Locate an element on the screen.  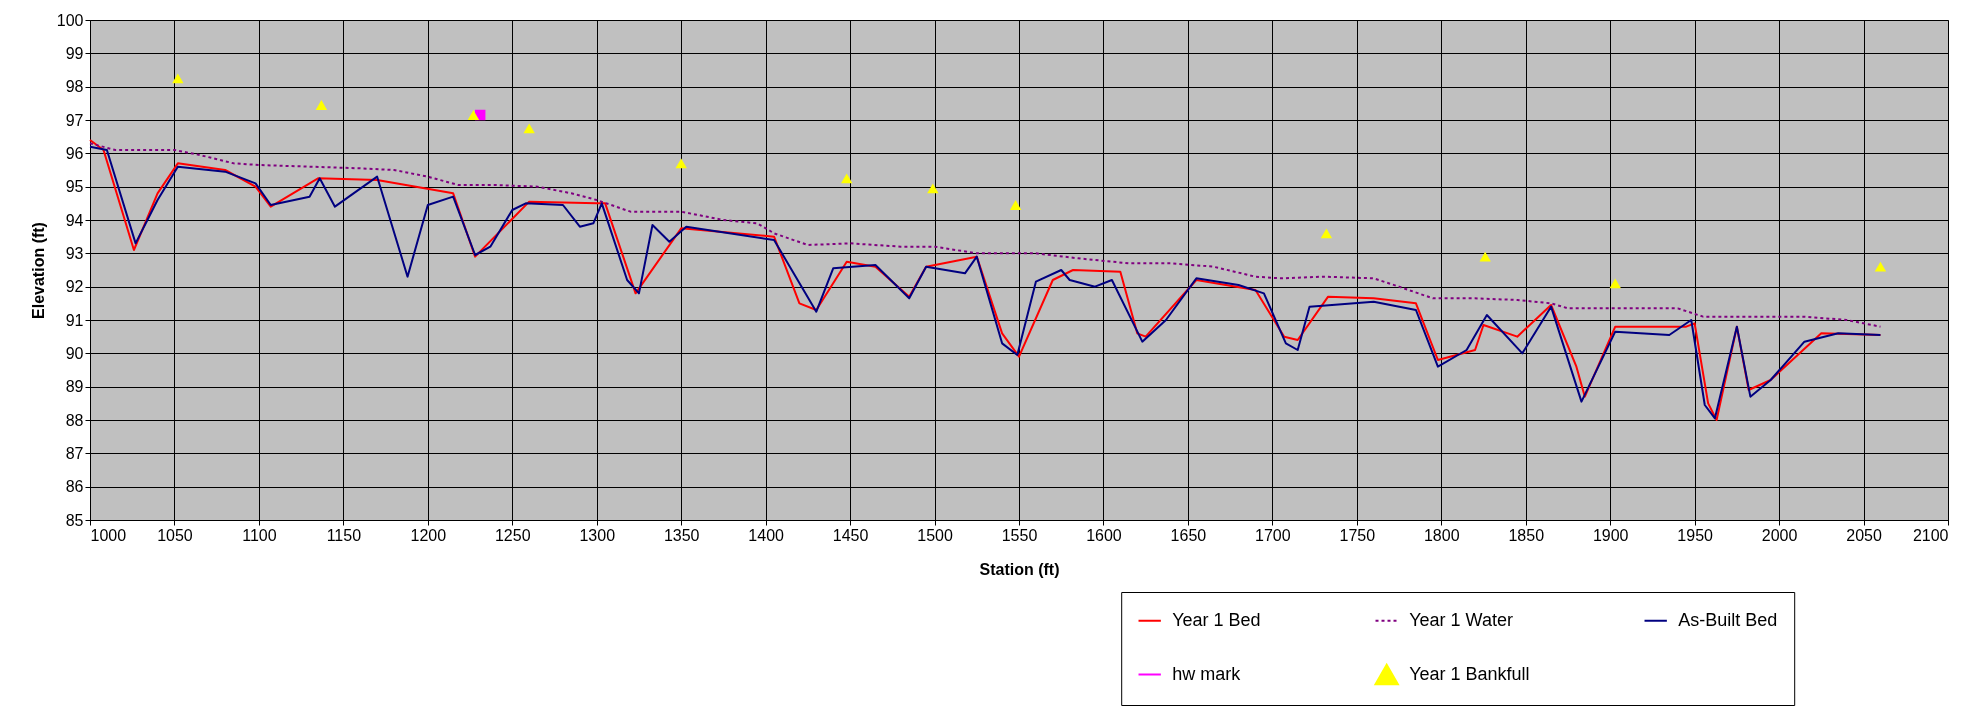
x-tick-label: 1950 is located at coordinates (1695, 535).